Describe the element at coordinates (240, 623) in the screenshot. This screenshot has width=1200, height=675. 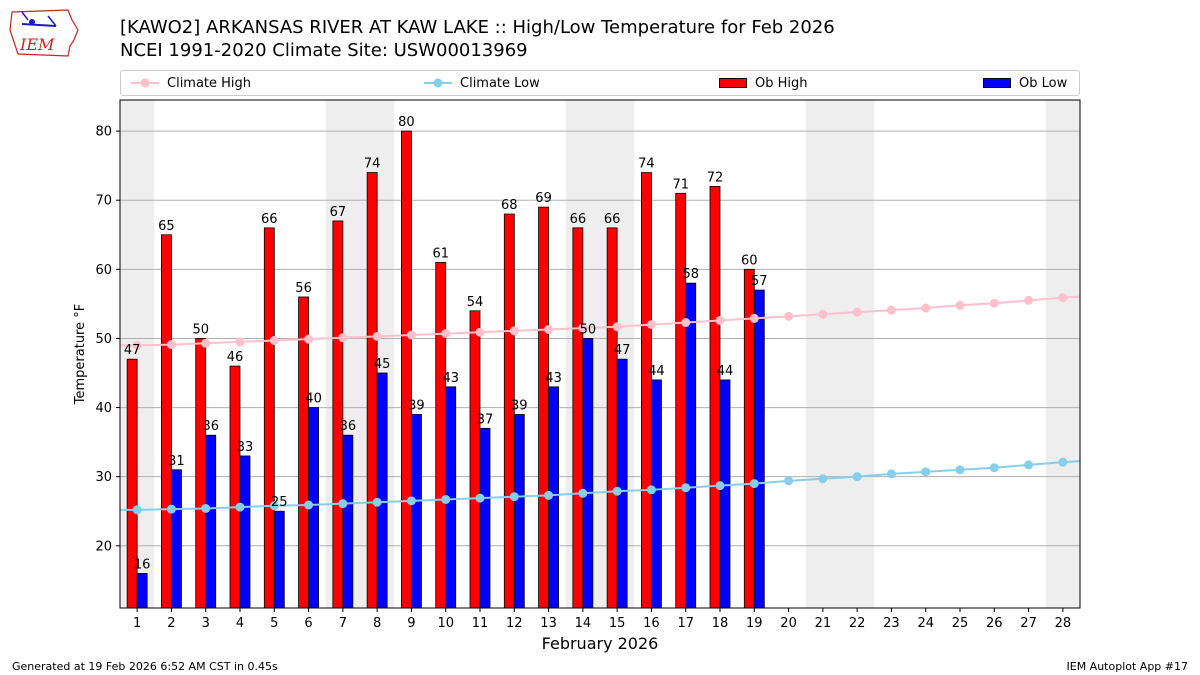
I see `x-tick-label: 4` at that location.